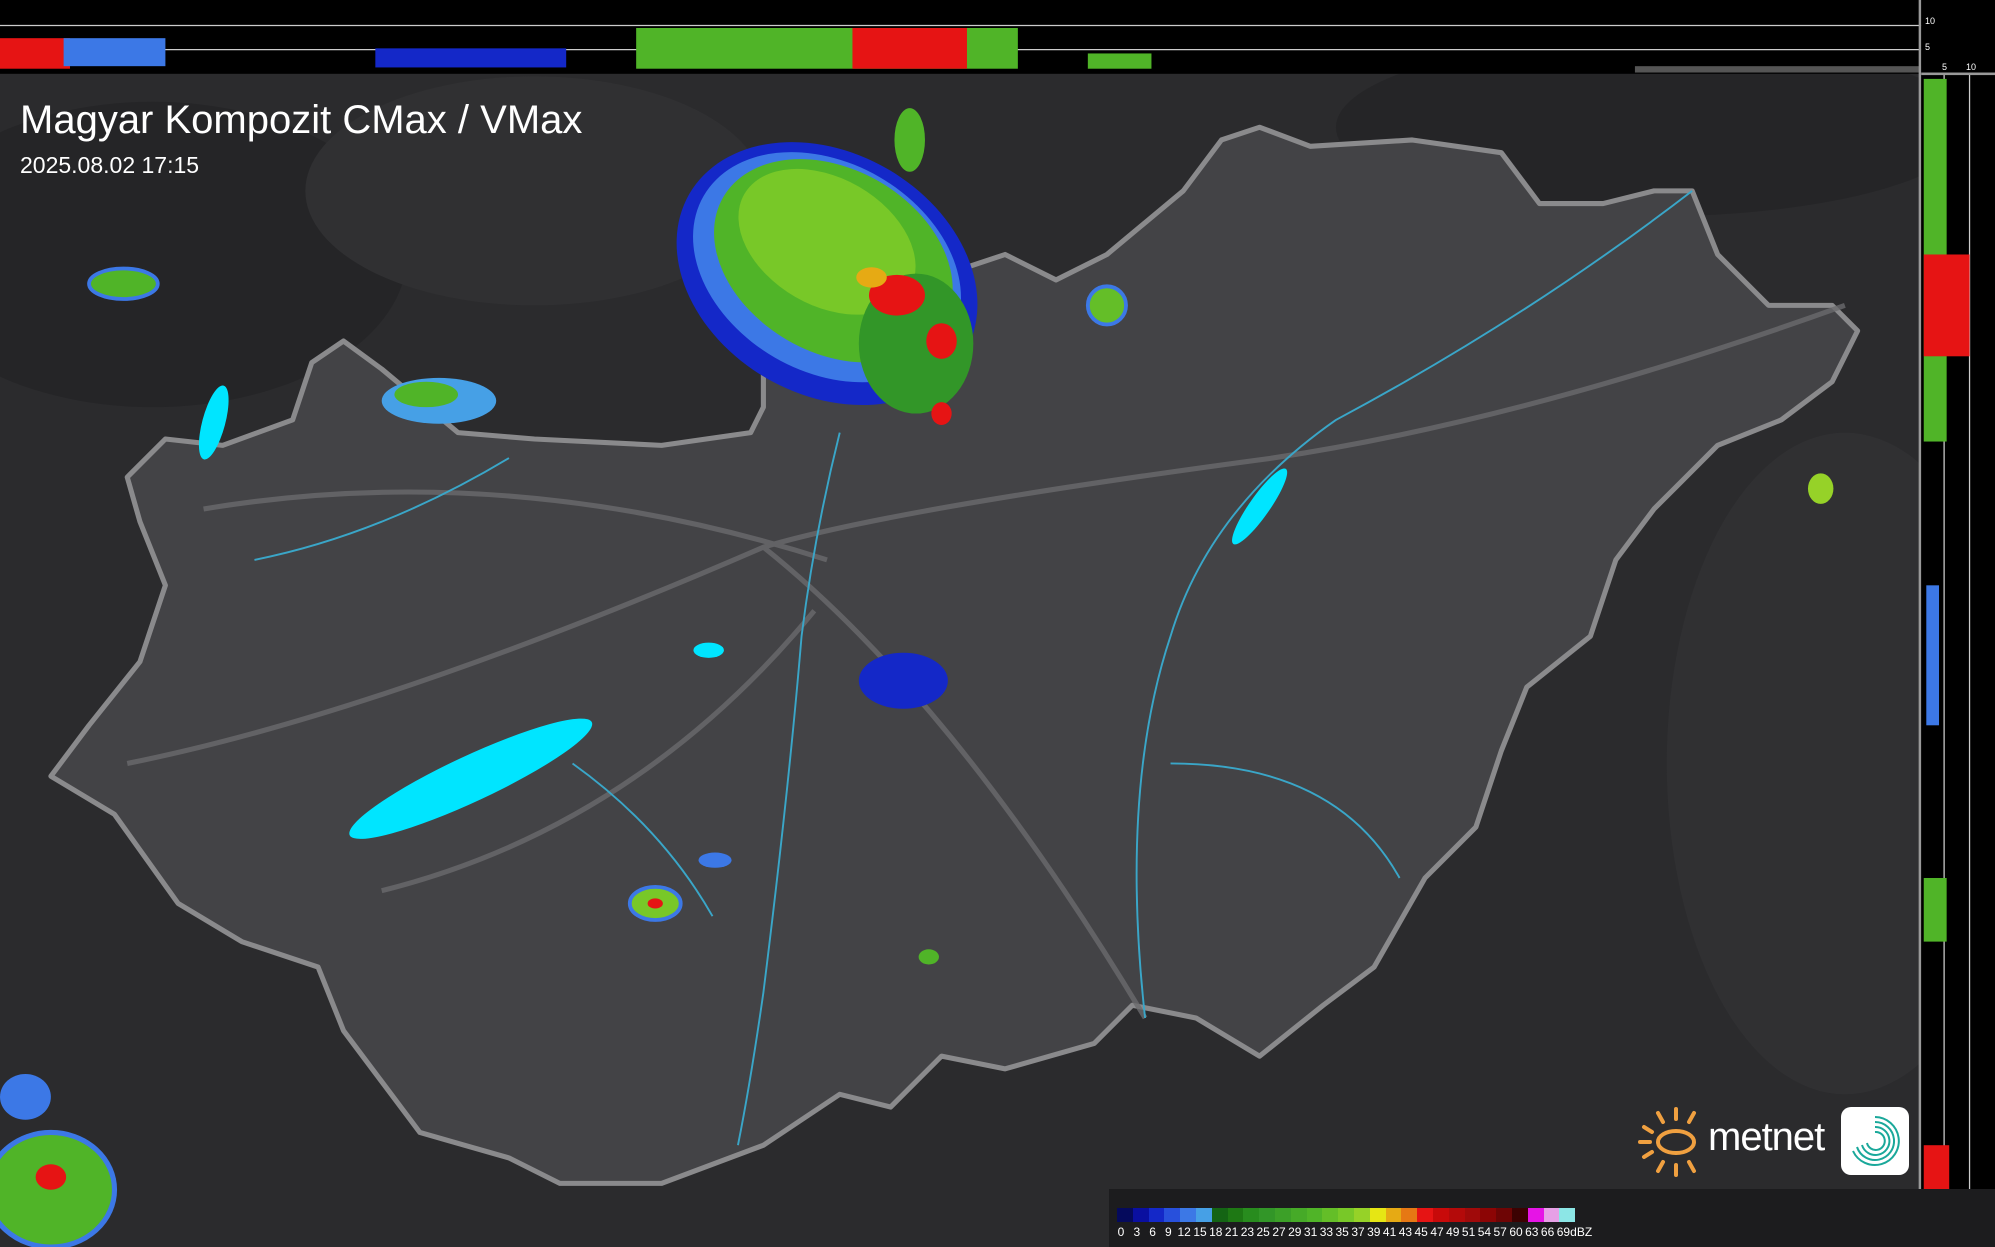 The height and width of the screenshot is (1247, 1995). Describe the element at coordinates (1958, 623) in the screenshot. I see `right-cross-section` at that location.